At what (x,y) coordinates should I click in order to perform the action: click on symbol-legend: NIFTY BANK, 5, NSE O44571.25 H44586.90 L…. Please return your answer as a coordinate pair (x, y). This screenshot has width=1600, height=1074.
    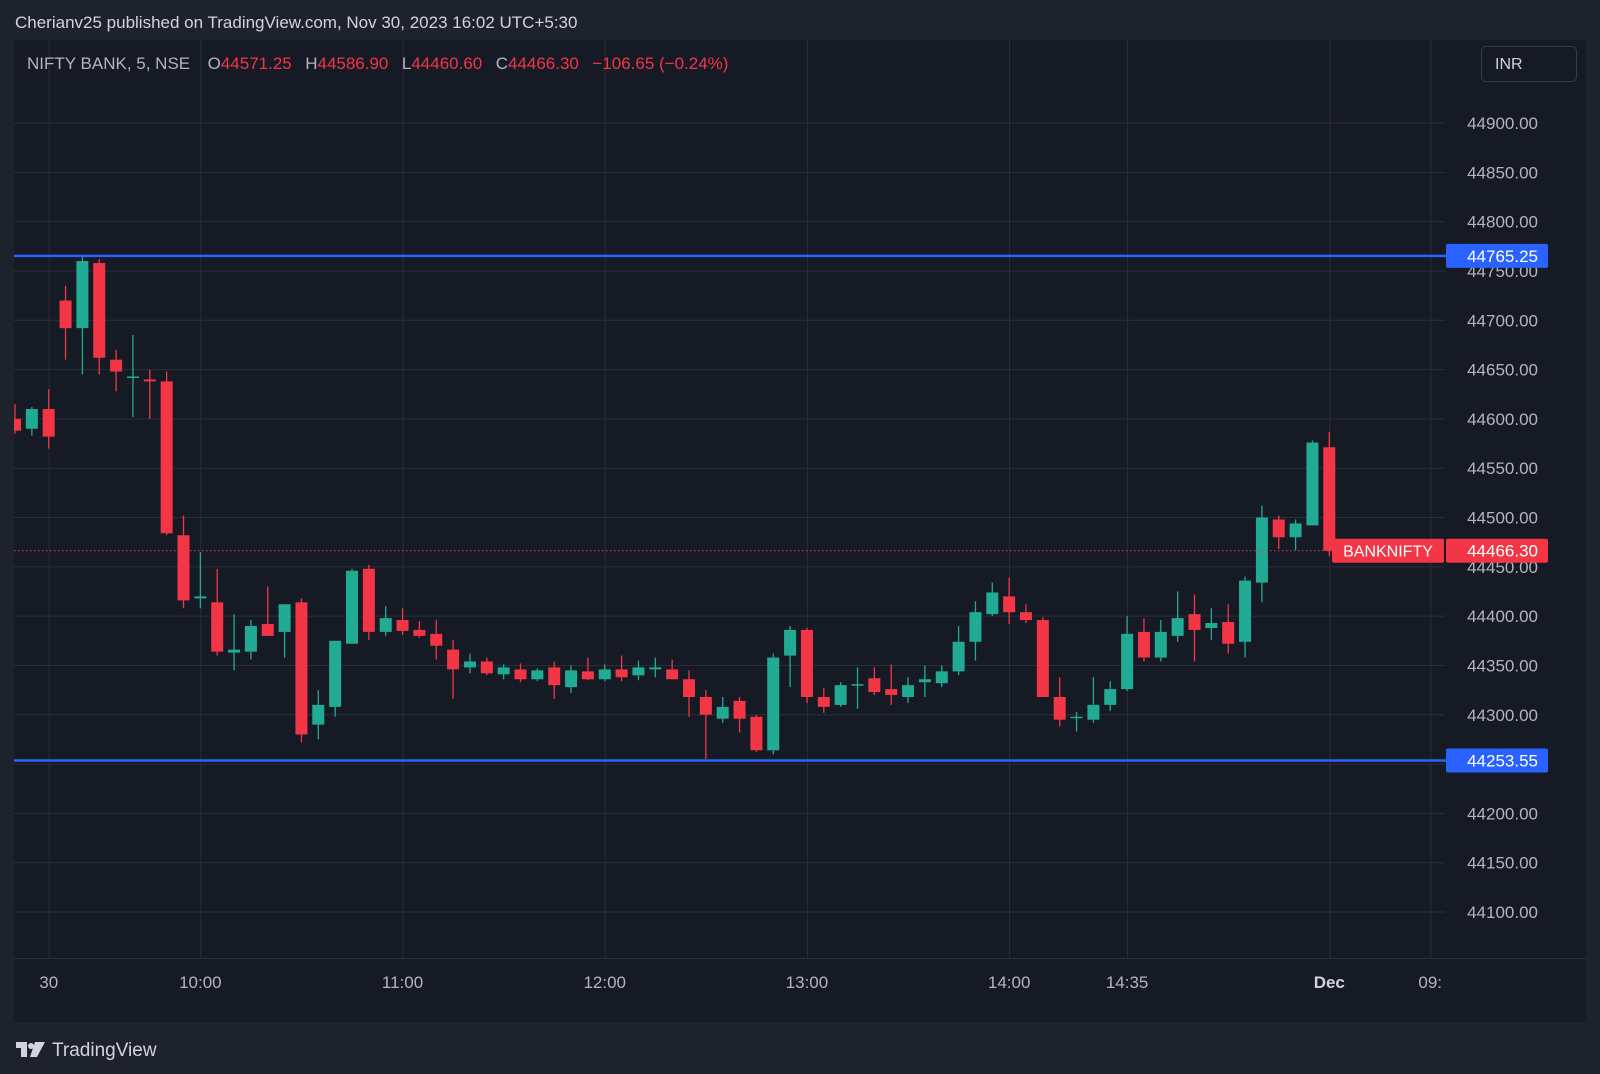
    Looking at the image, I should click on (377, 64).